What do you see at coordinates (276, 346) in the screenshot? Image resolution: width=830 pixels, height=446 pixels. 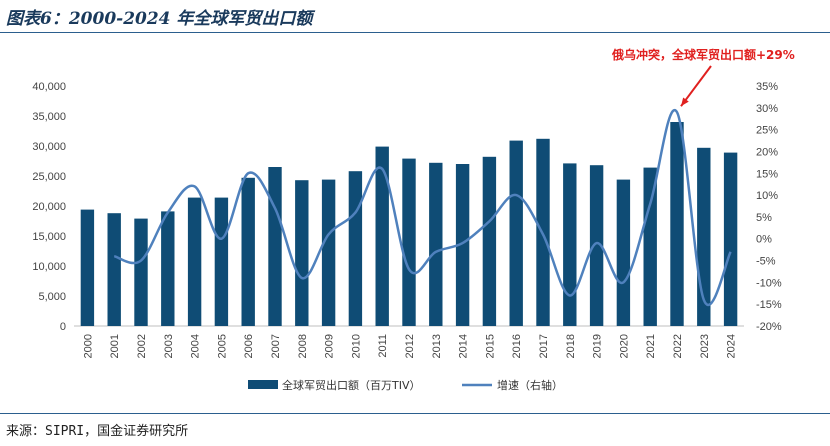 I see `x-tick-label: 2007` at bounding box center [276, 346].